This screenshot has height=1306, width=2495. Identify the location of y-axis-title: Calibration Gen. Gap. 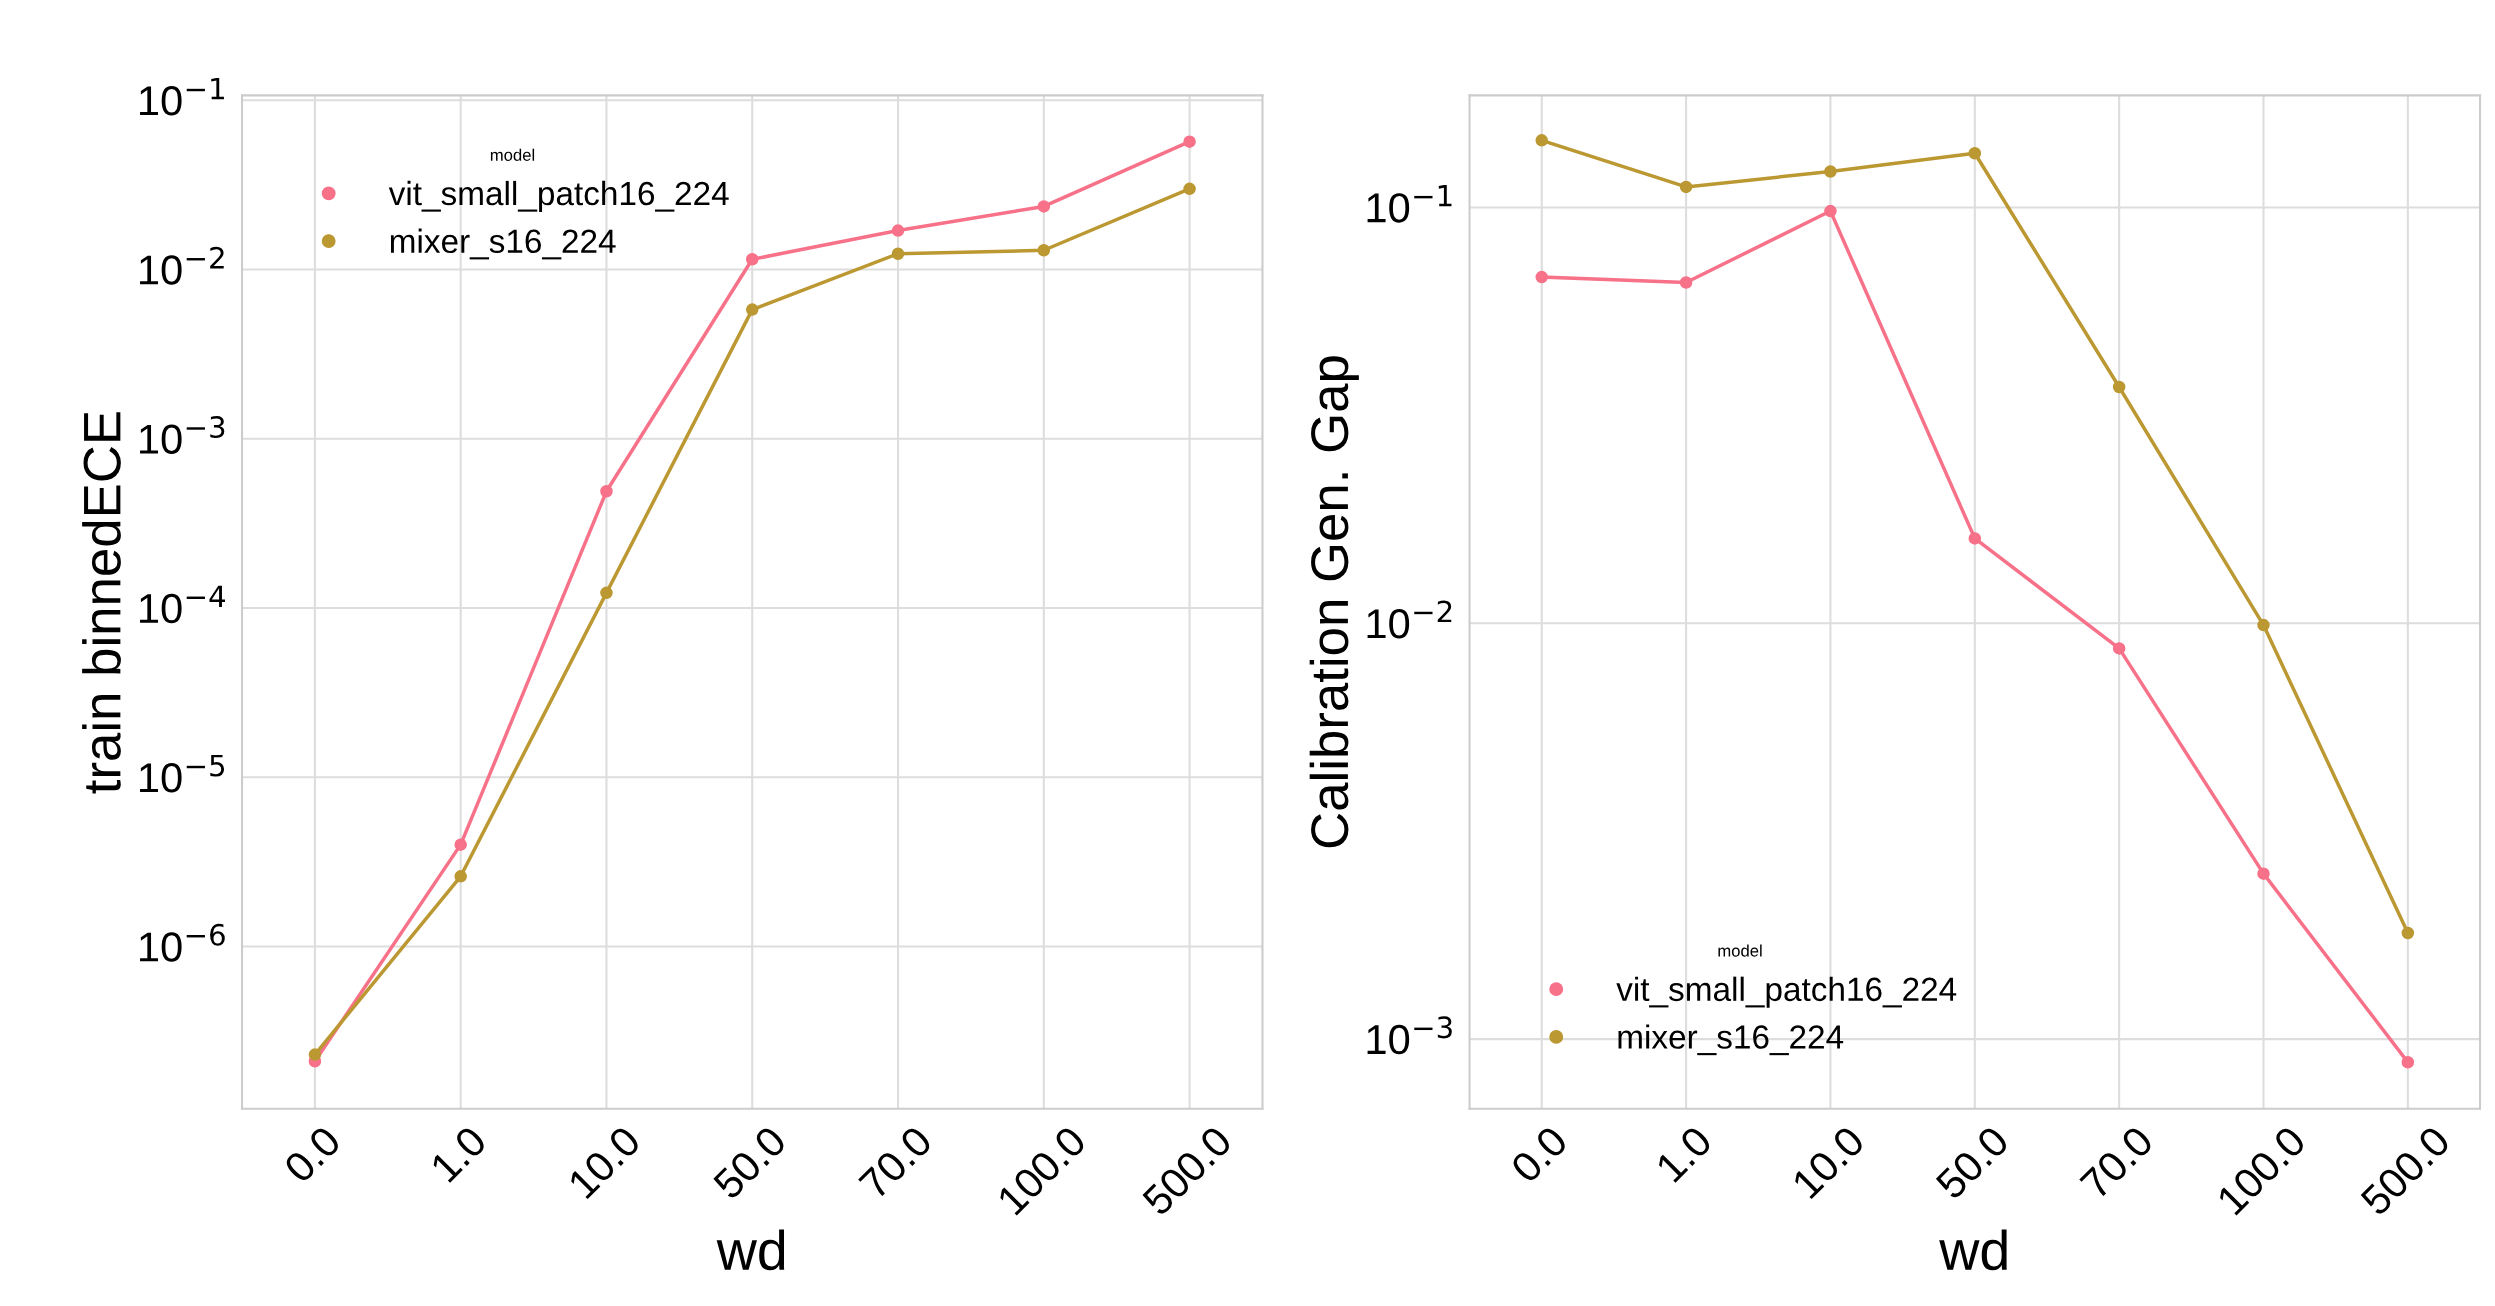
(1334, 602).